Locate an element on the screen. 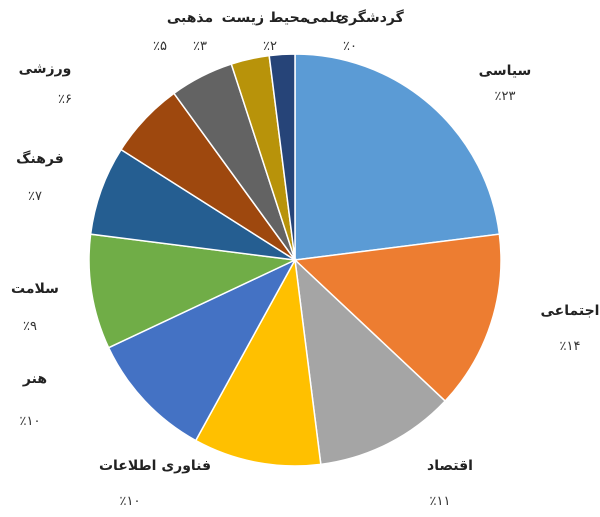  slice-label: علمی is located at coordinates (325, 18).